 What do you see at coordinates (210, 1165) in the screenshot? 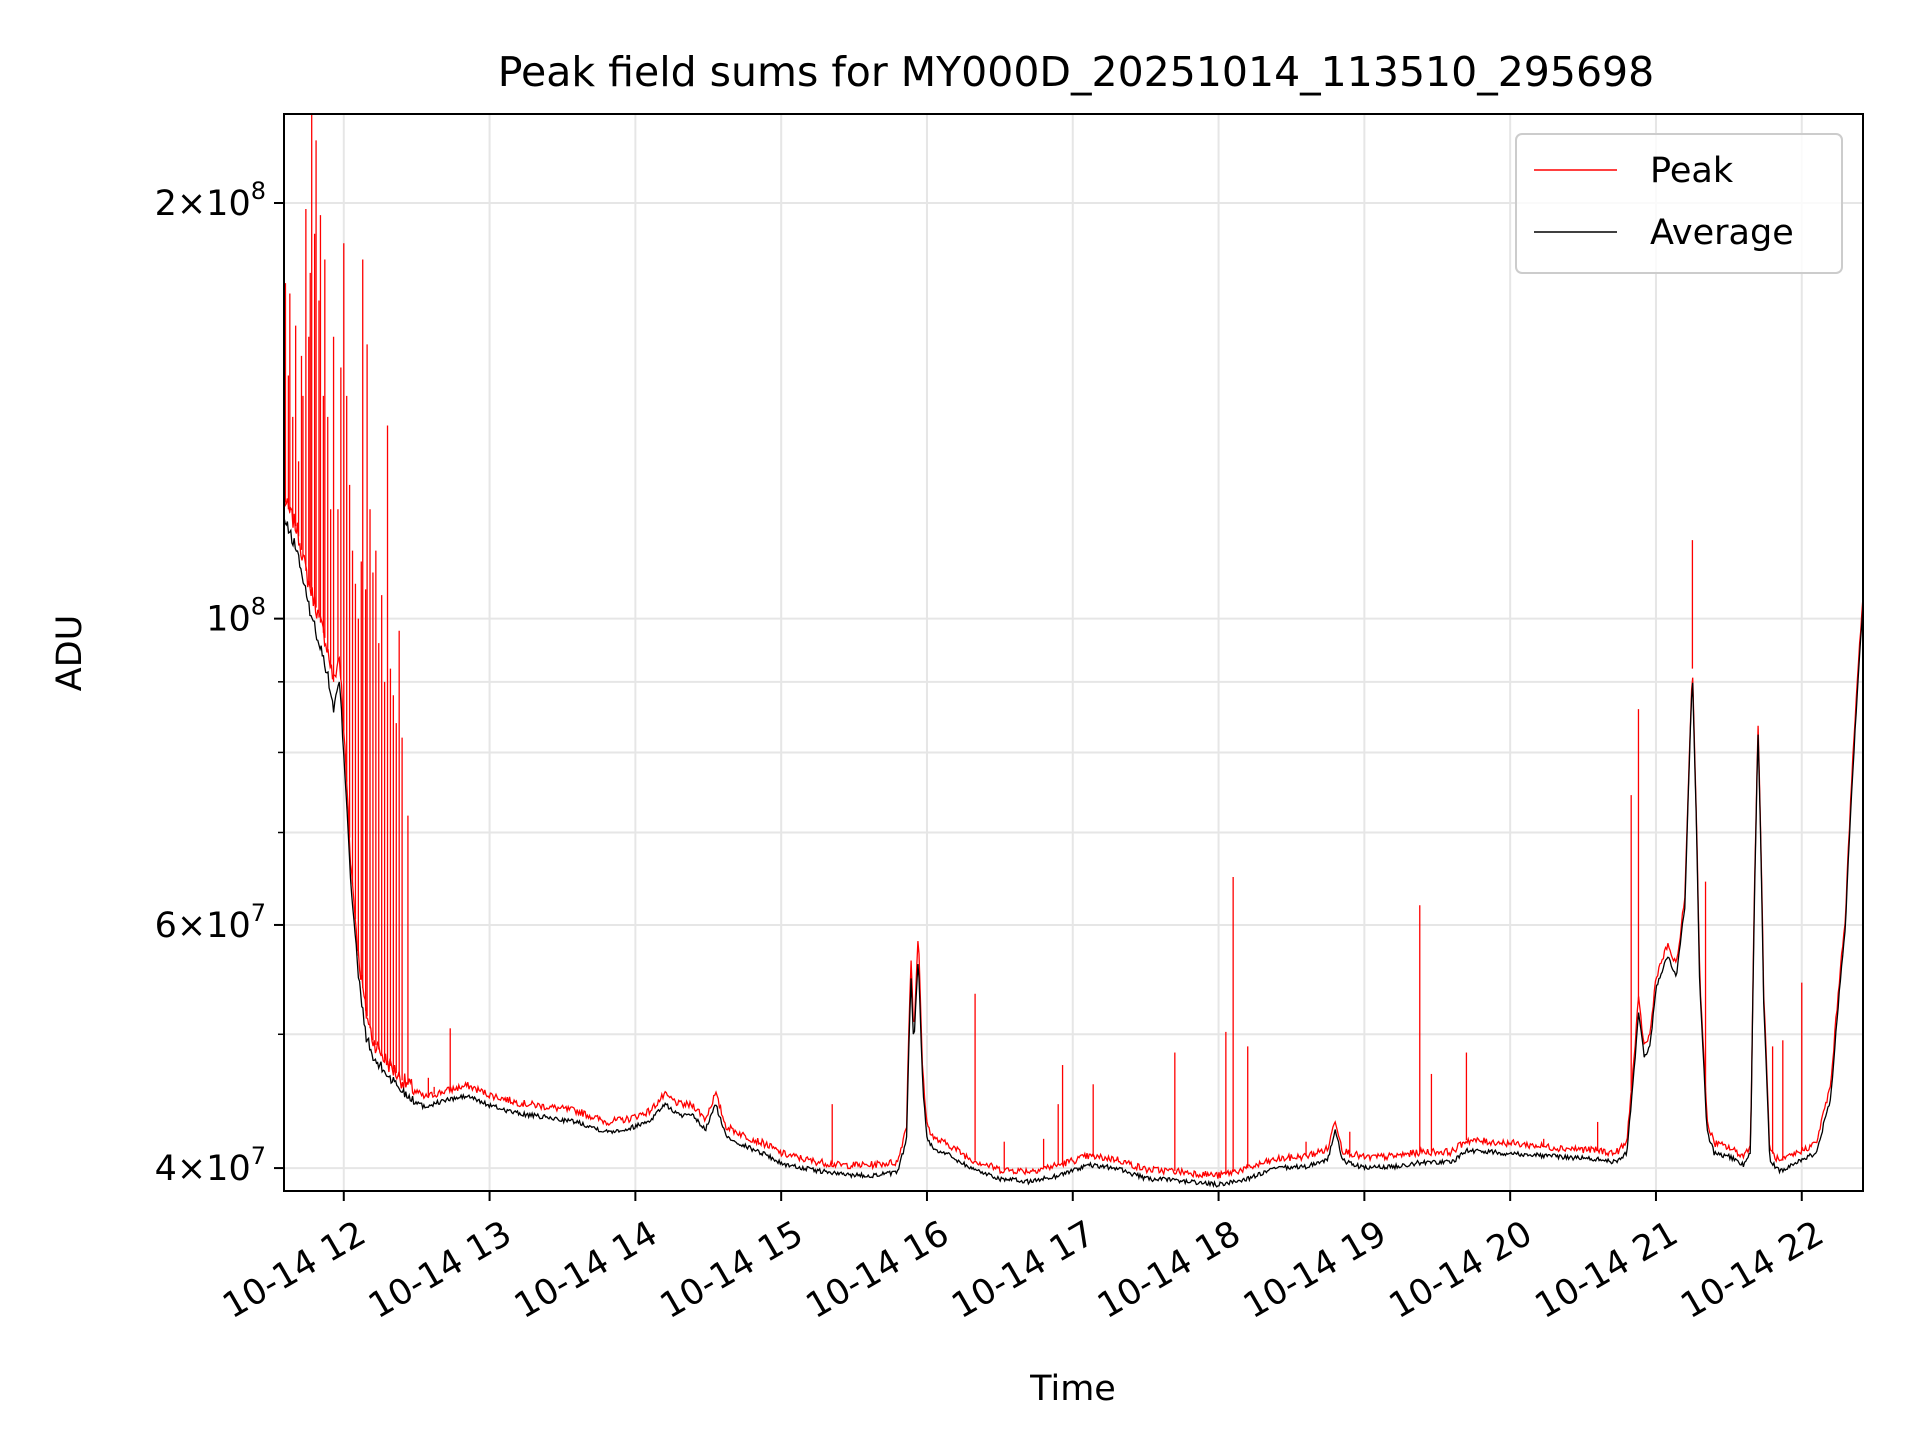
I see `y-tick-label: 4×107` at bounding box center [210, 1165].